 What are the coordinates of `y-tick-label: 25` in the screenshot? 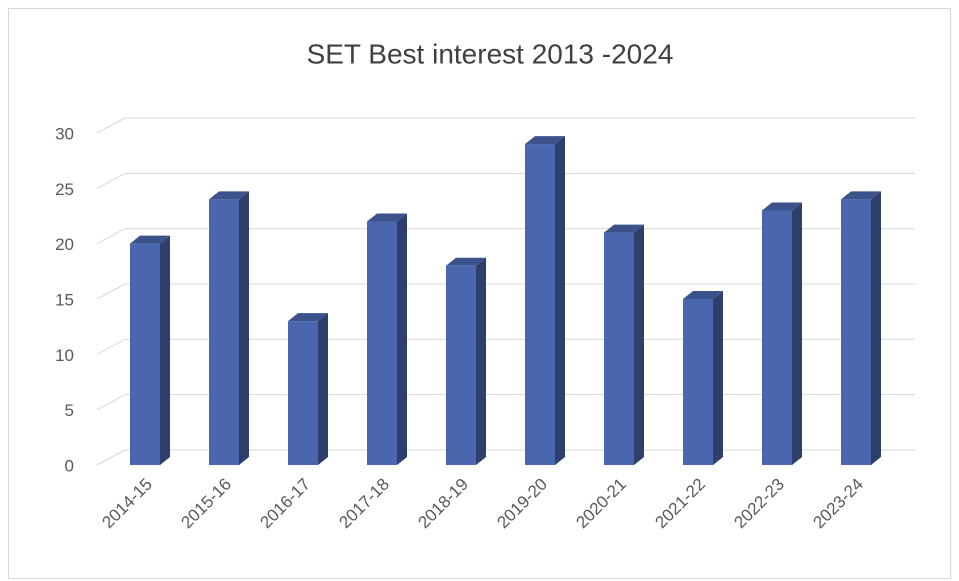 It's located at (64, 189).